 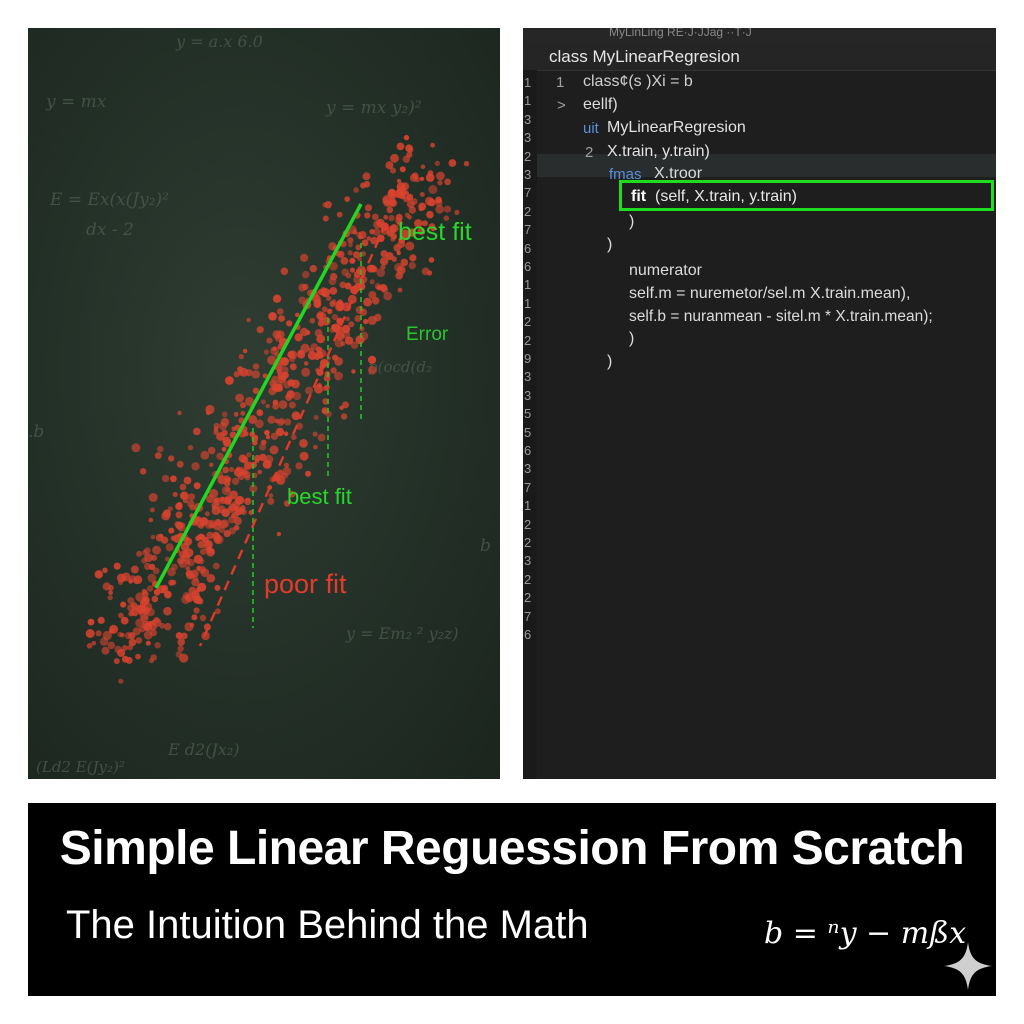 I want to click on code-line: class¢(s )Xi = b, so click(x=638, y=81).